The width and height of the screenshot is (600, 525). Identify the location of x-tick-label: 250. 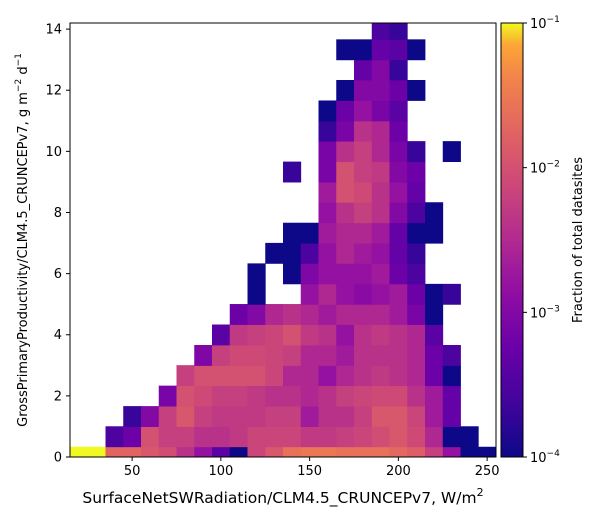
(487, 471).